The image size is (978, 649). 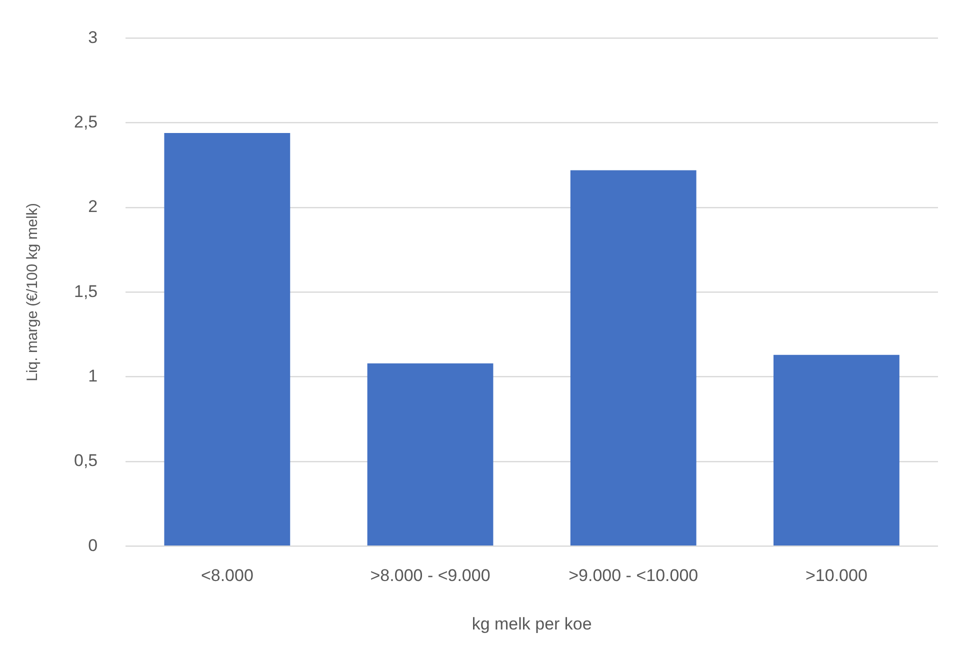 What do you see at coordinates (93, 545) in the screenshot?
I see `y-tick-label: 0` at bounding box center [93, 545].